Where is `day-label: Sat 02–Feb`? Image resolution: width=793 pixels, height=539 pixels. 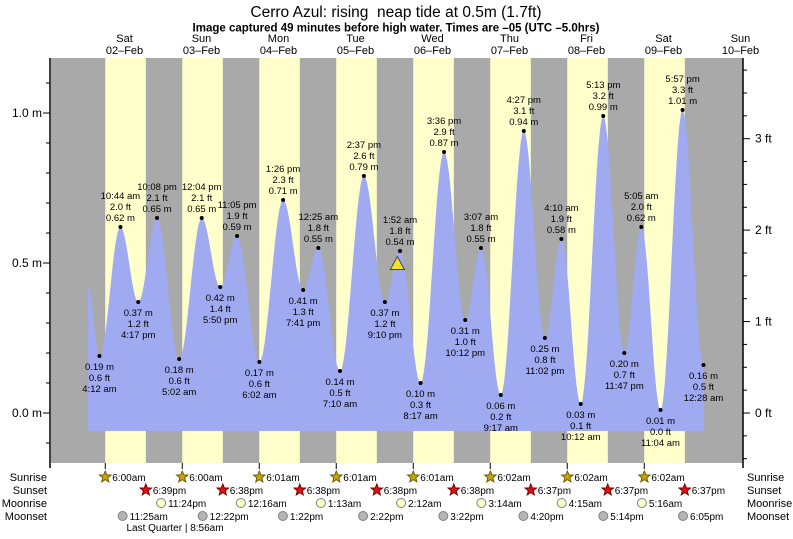 day-label: Sat 02–Feb is located at coordinates (124, 45).